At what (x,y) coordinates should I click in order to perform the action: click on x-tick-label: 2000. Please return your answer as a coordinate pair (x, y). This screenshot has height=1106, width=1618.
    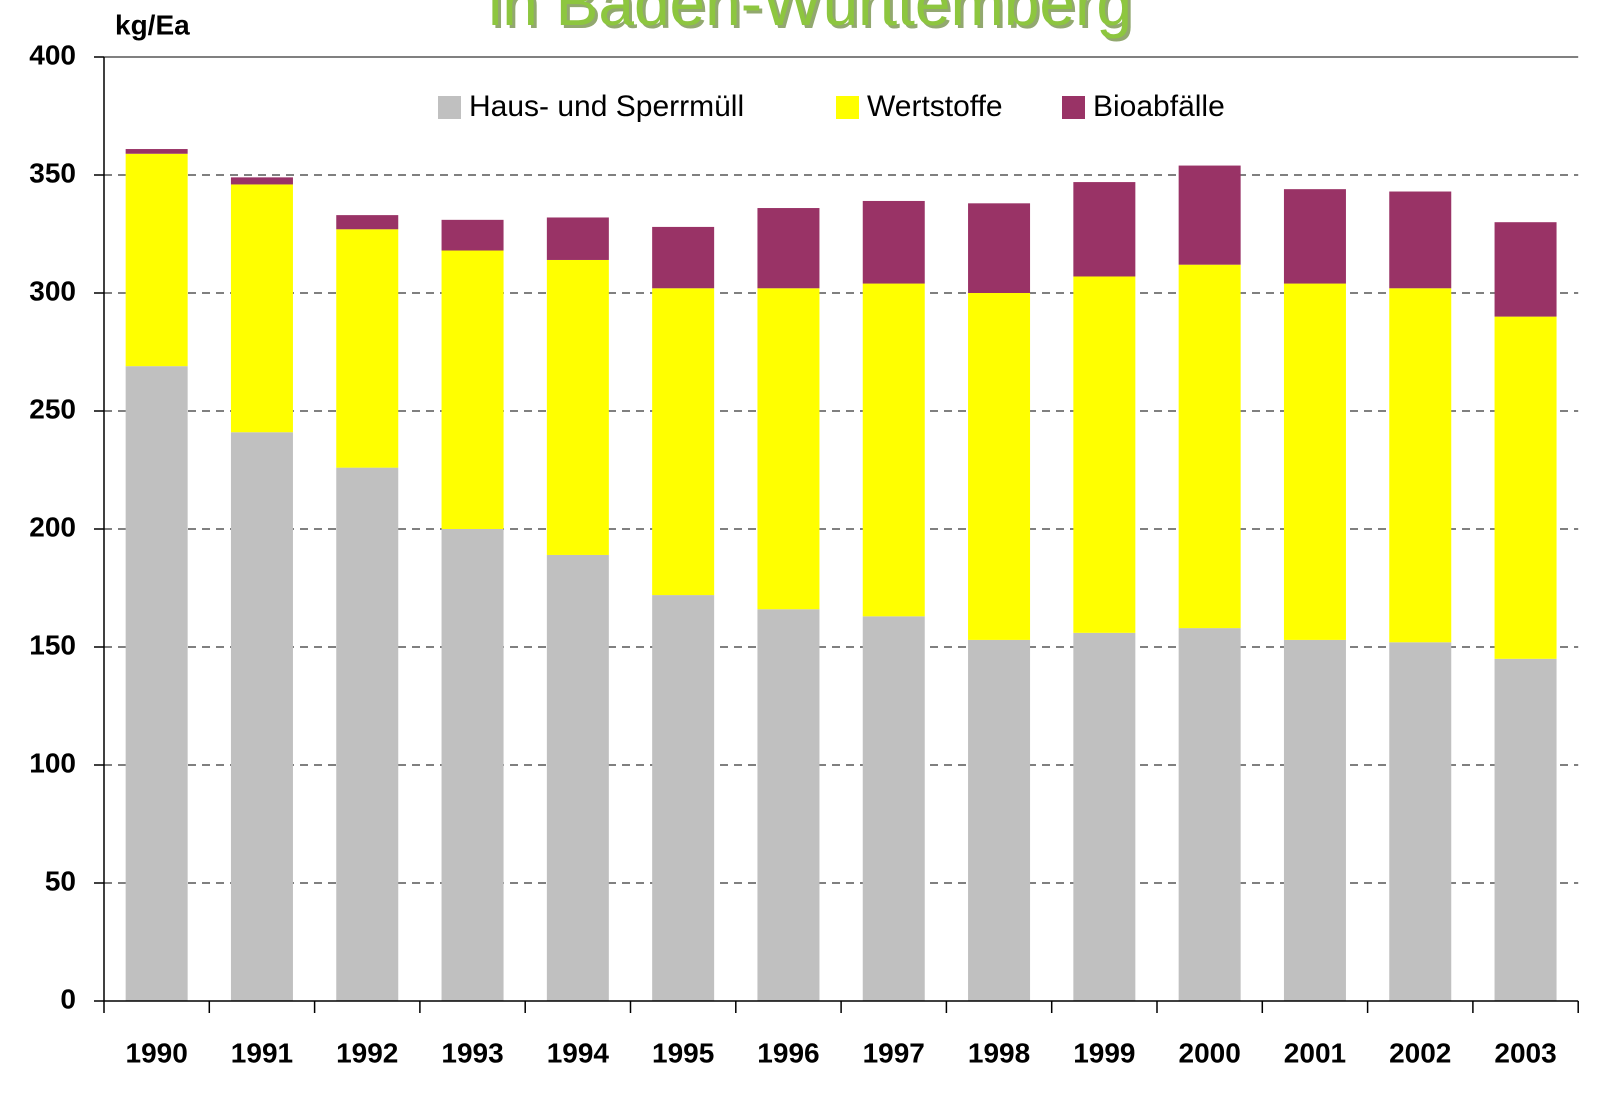
    Looking at the image, I should click on (1210, 1052).